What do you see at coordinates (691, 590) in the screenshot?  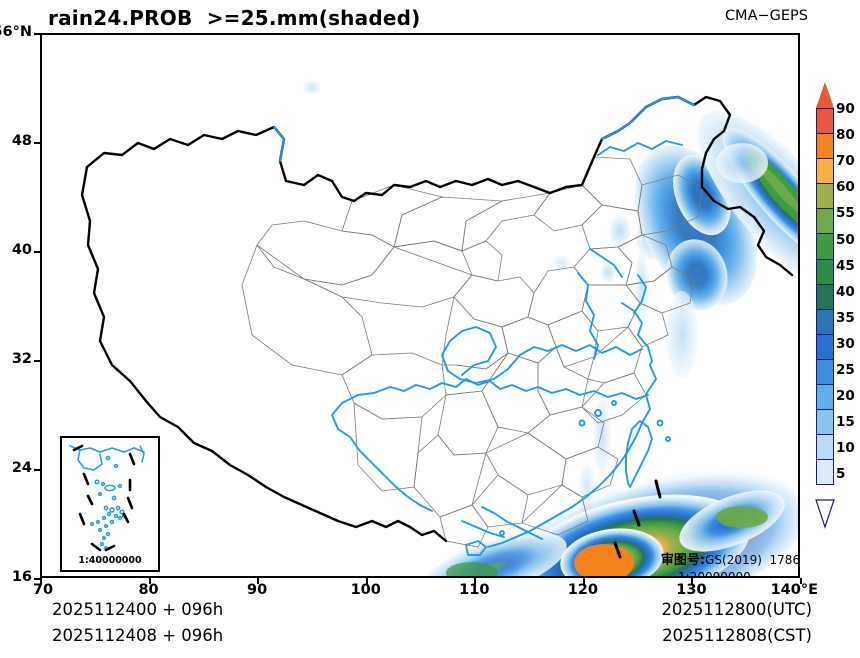 I see `x-tick-label: 130` at bounding box center [691, 590].